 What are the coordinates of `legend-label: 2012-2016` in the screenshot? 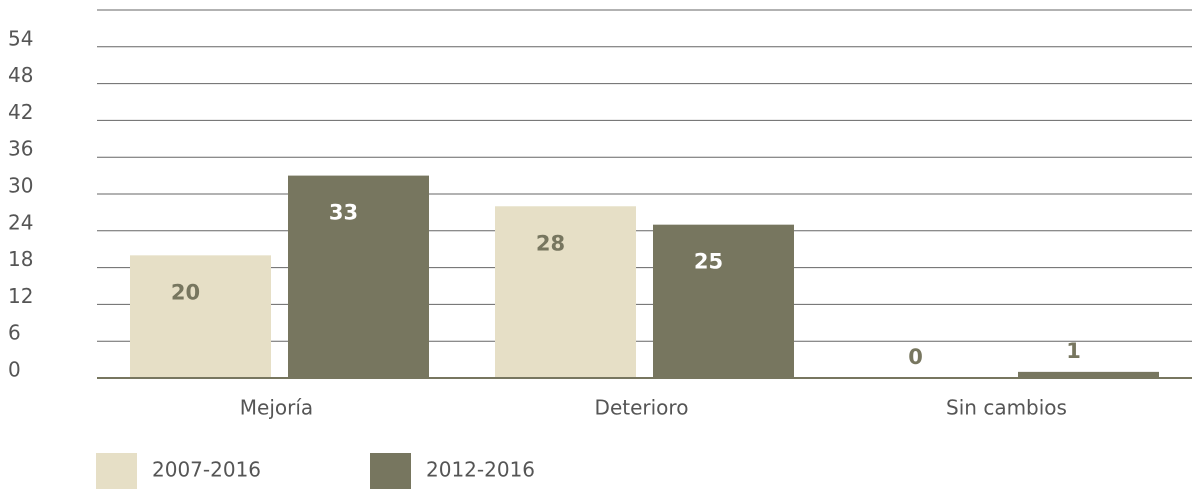 It's located at (480, 470).